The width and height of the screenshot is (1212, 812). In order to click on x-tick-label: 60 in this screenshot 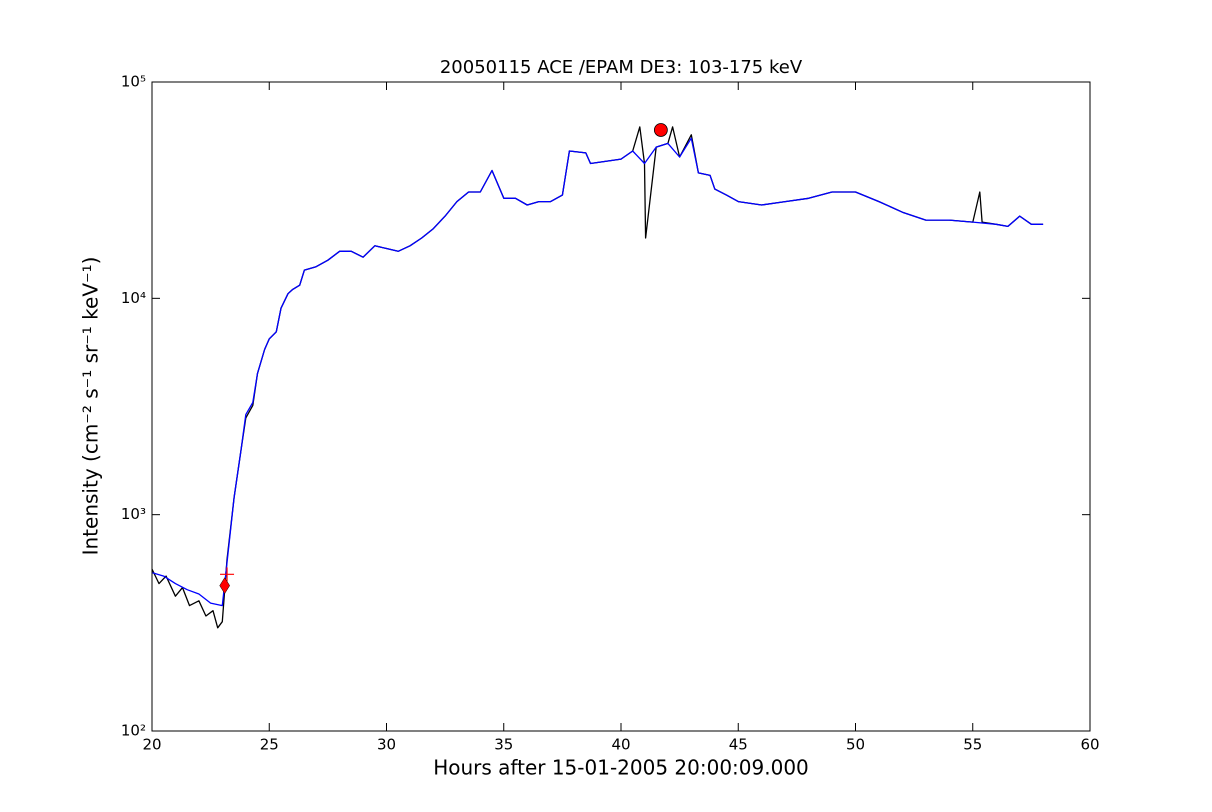, I will do `click(1089, 745)`.